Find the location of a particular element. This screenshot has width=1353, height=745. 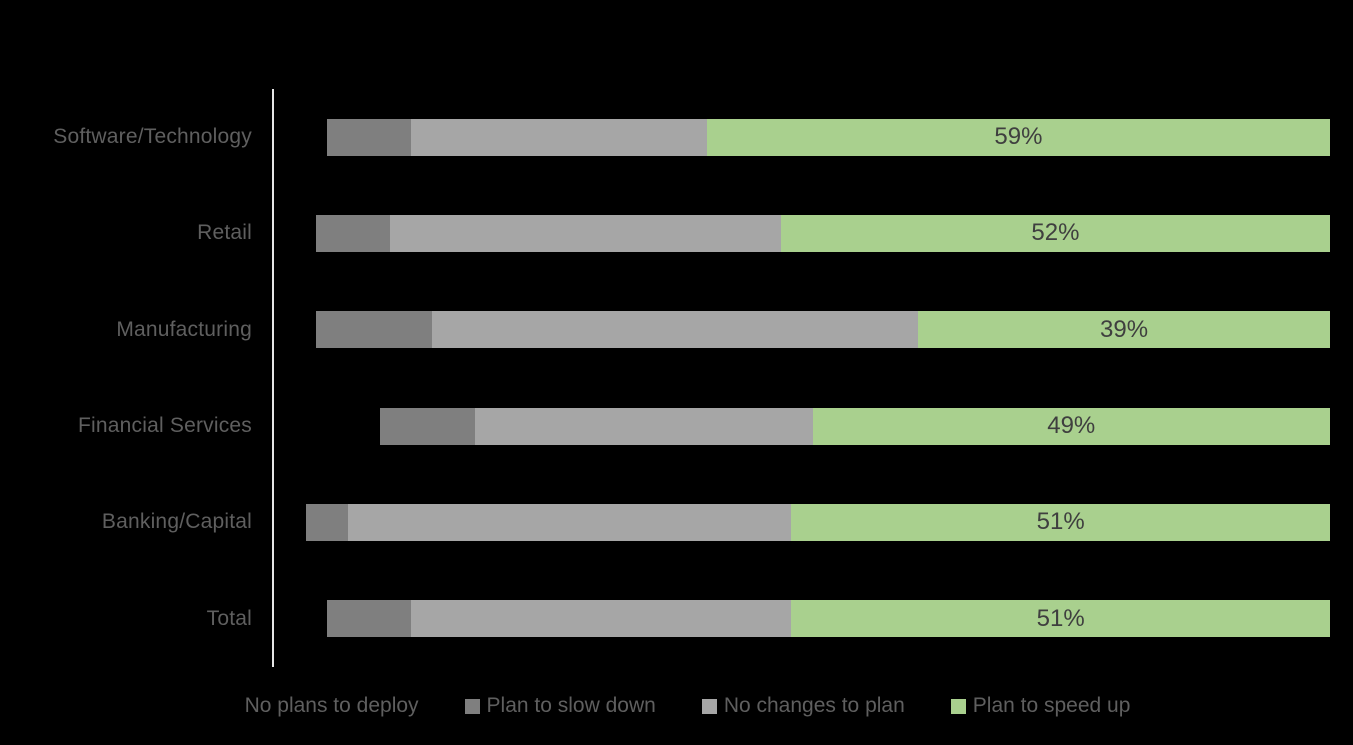

category-label-software-technology: Software/Technology is located at coordinates (152, 137).